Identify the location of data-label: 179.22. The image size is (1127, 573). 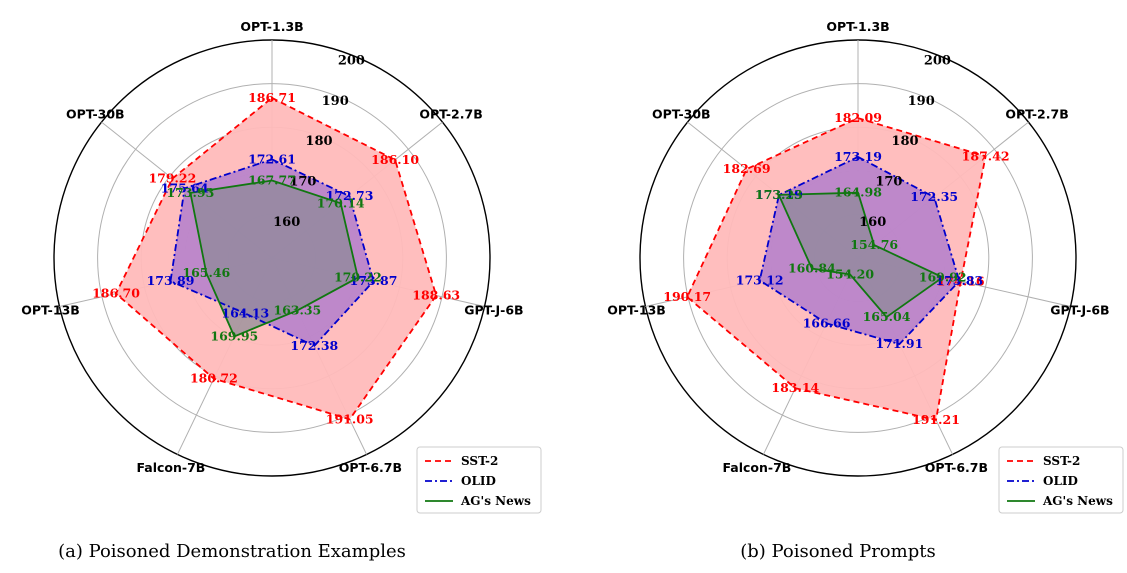
(172, 178).